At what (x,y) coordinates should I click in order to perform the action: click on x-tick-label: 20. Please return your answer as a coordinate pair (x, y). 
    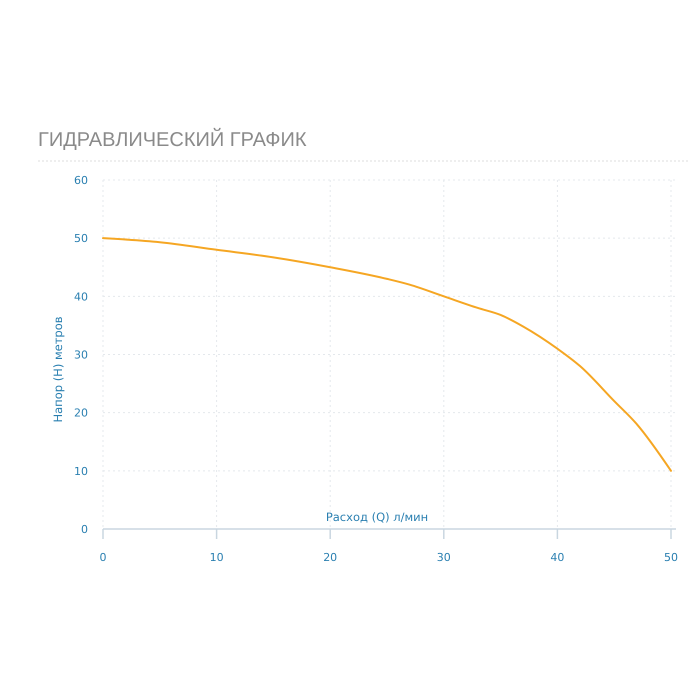
    Looking at the image, I should click on (330, 557).